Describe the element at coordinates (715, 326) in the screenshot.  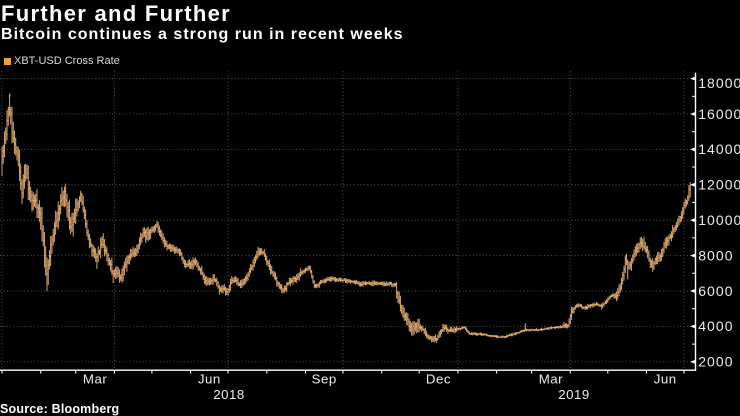
I see `svg-text: 4000` at that location.